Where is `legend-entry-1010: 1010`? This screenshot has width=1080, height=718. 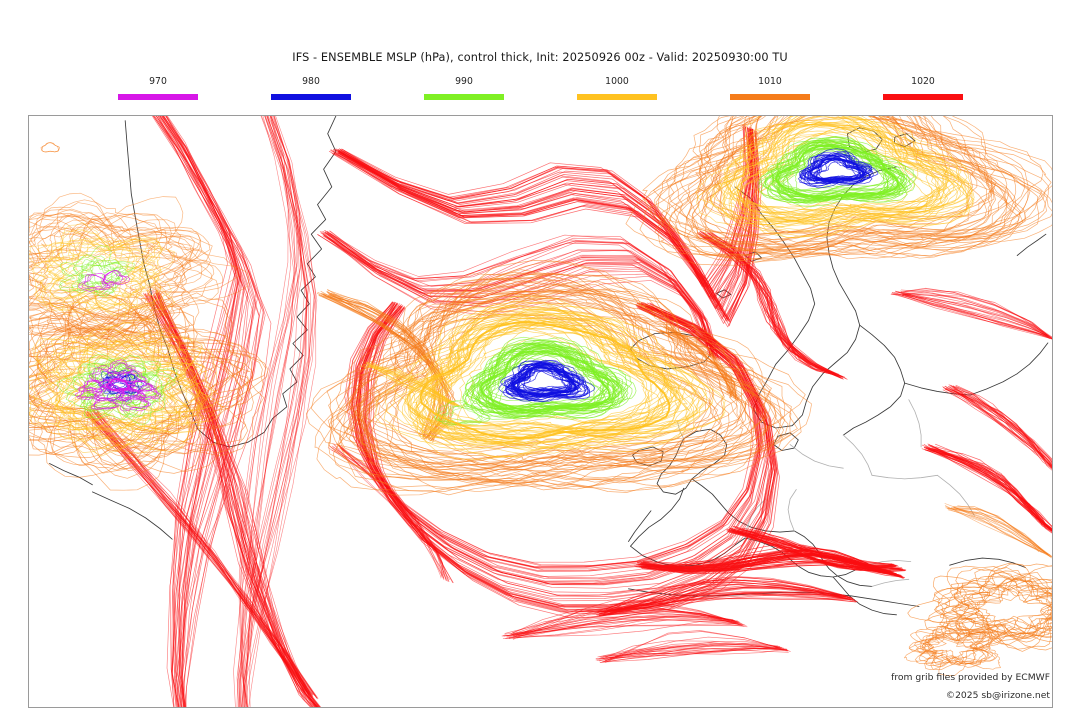 legend-entry-1010: 1010 is located at coordinates (770, 88).